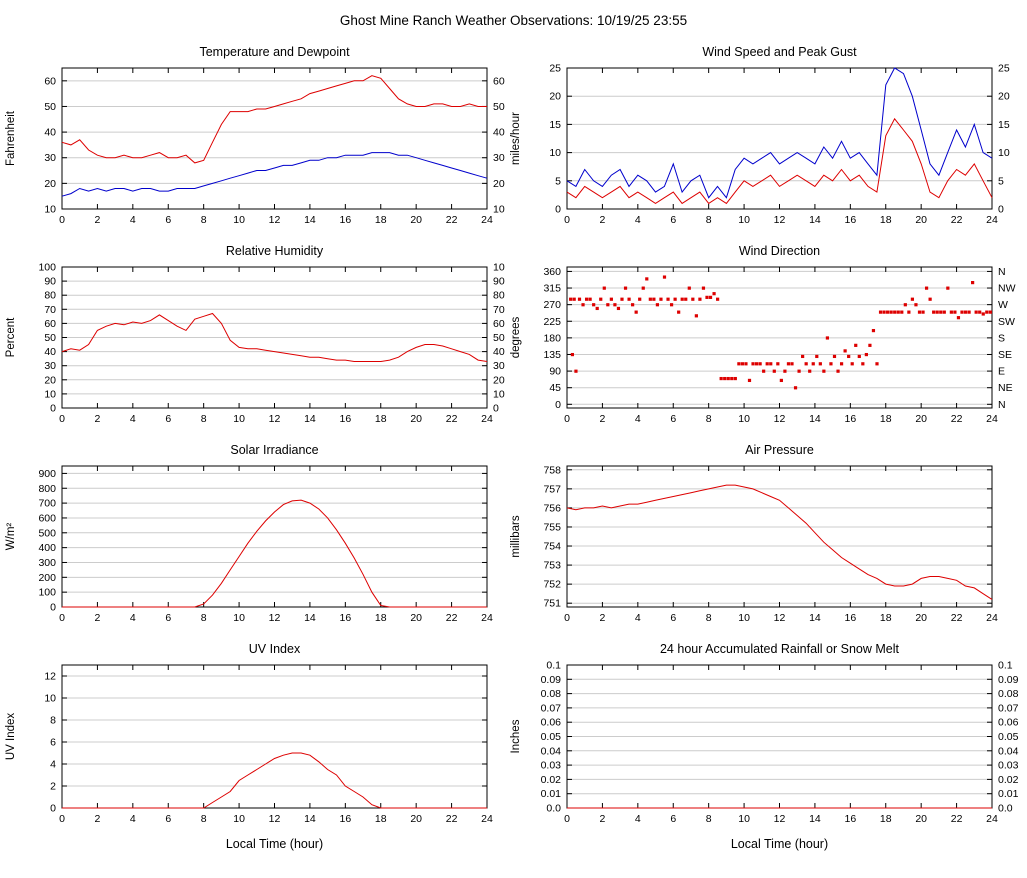 This screenshot has height=878, width=1027. Describe the element at coordinates (1002, 405) in the screenshot. I see `svg-text: N` at that location.